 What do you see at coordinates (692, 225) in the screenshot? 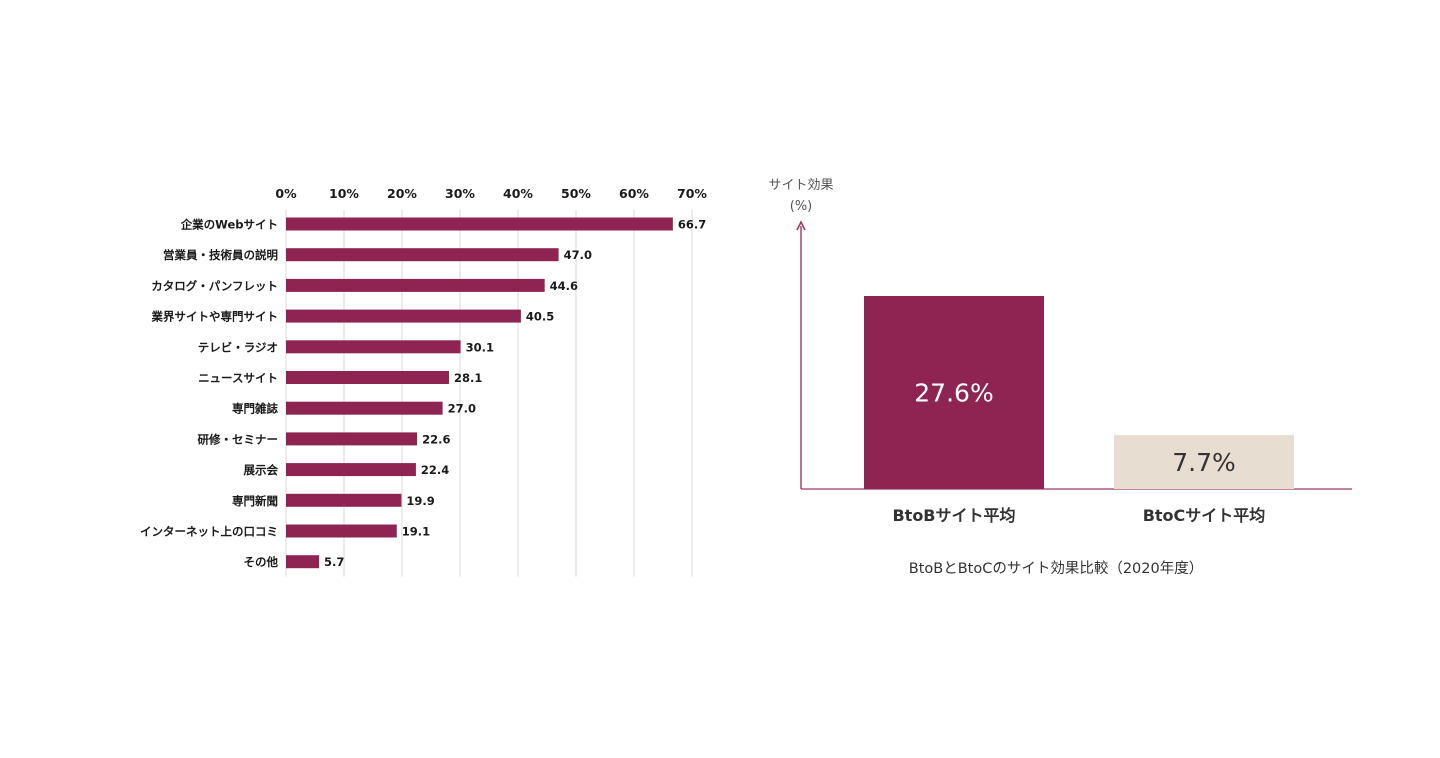
I see `value-label-1: 66.7` at bounding box center [692, 225].